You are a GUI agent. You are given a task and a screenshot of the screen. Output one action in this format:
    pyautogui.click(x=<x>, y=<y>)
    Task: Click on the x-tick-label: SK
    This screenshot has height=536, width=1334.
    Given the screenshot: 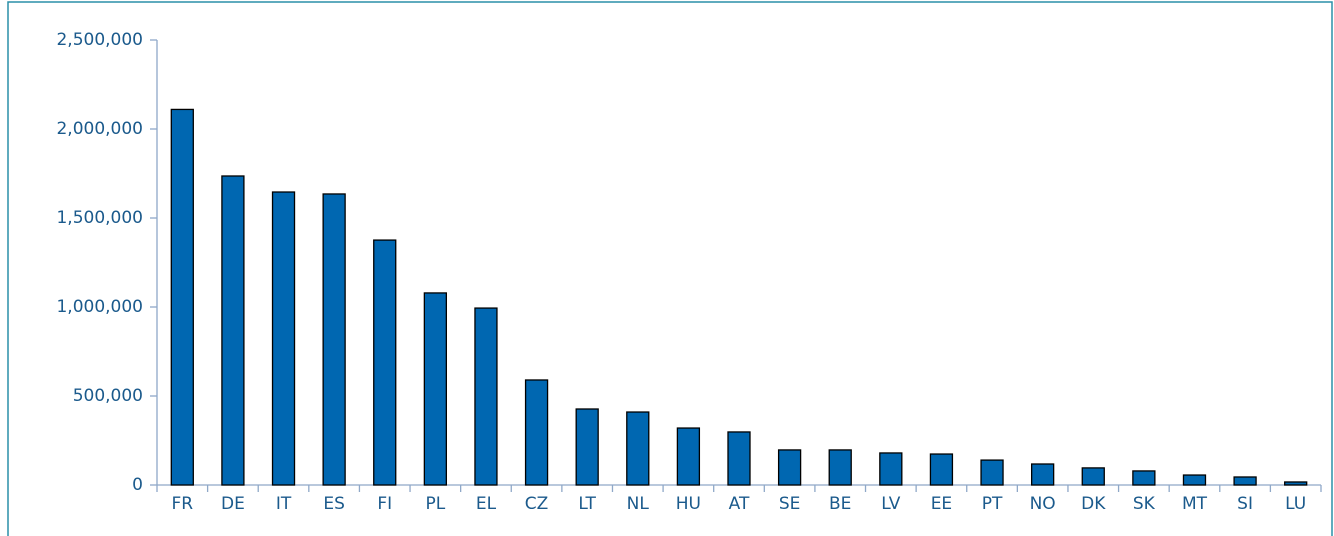 What is the action you would take?
    pyautogui.click(x=1144, y=504)
    